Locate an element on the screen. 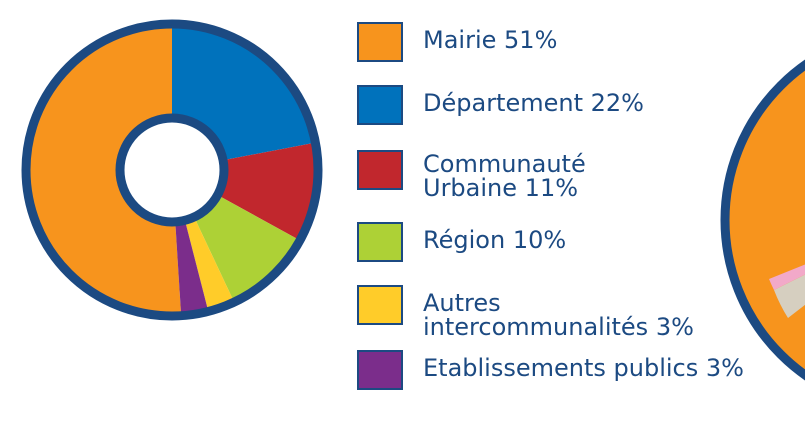 The image size is (805, 425). hole is located at coordinates (172, 170).